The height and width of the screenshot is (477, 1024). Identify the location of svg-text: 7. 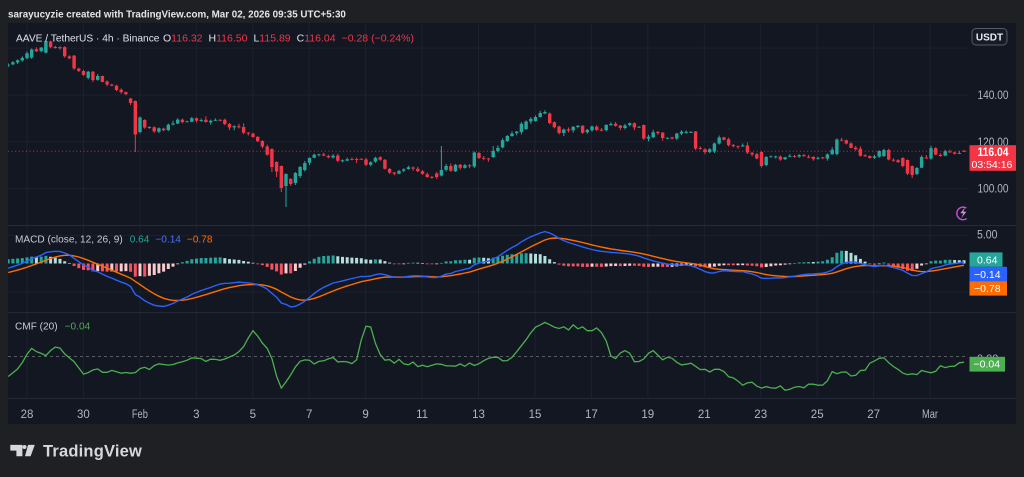
(309, 415).